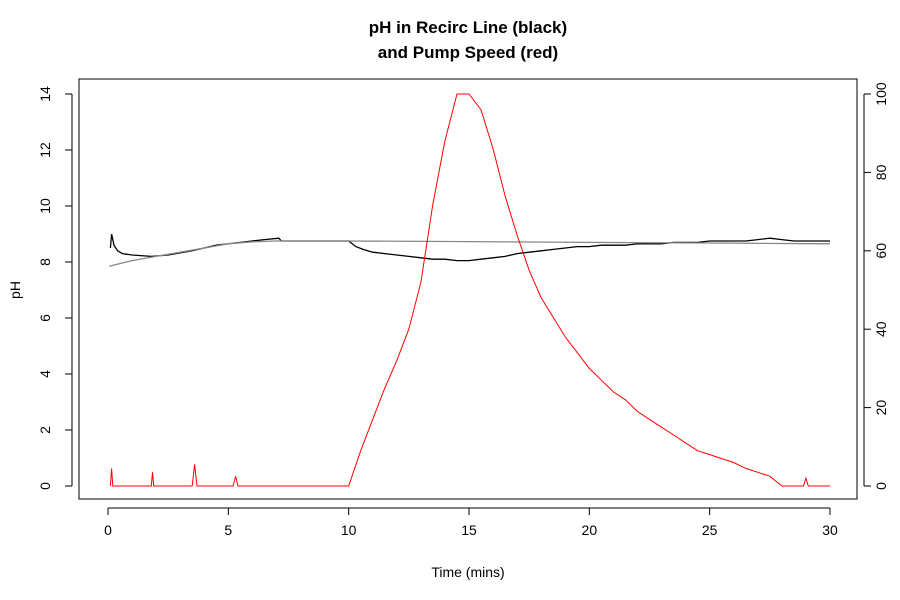 The width and height of the screenshot is (900, 600). Describe the element at coordinates (469, 530) in the screenshot. I see `x-tick-label: 15` at that location.